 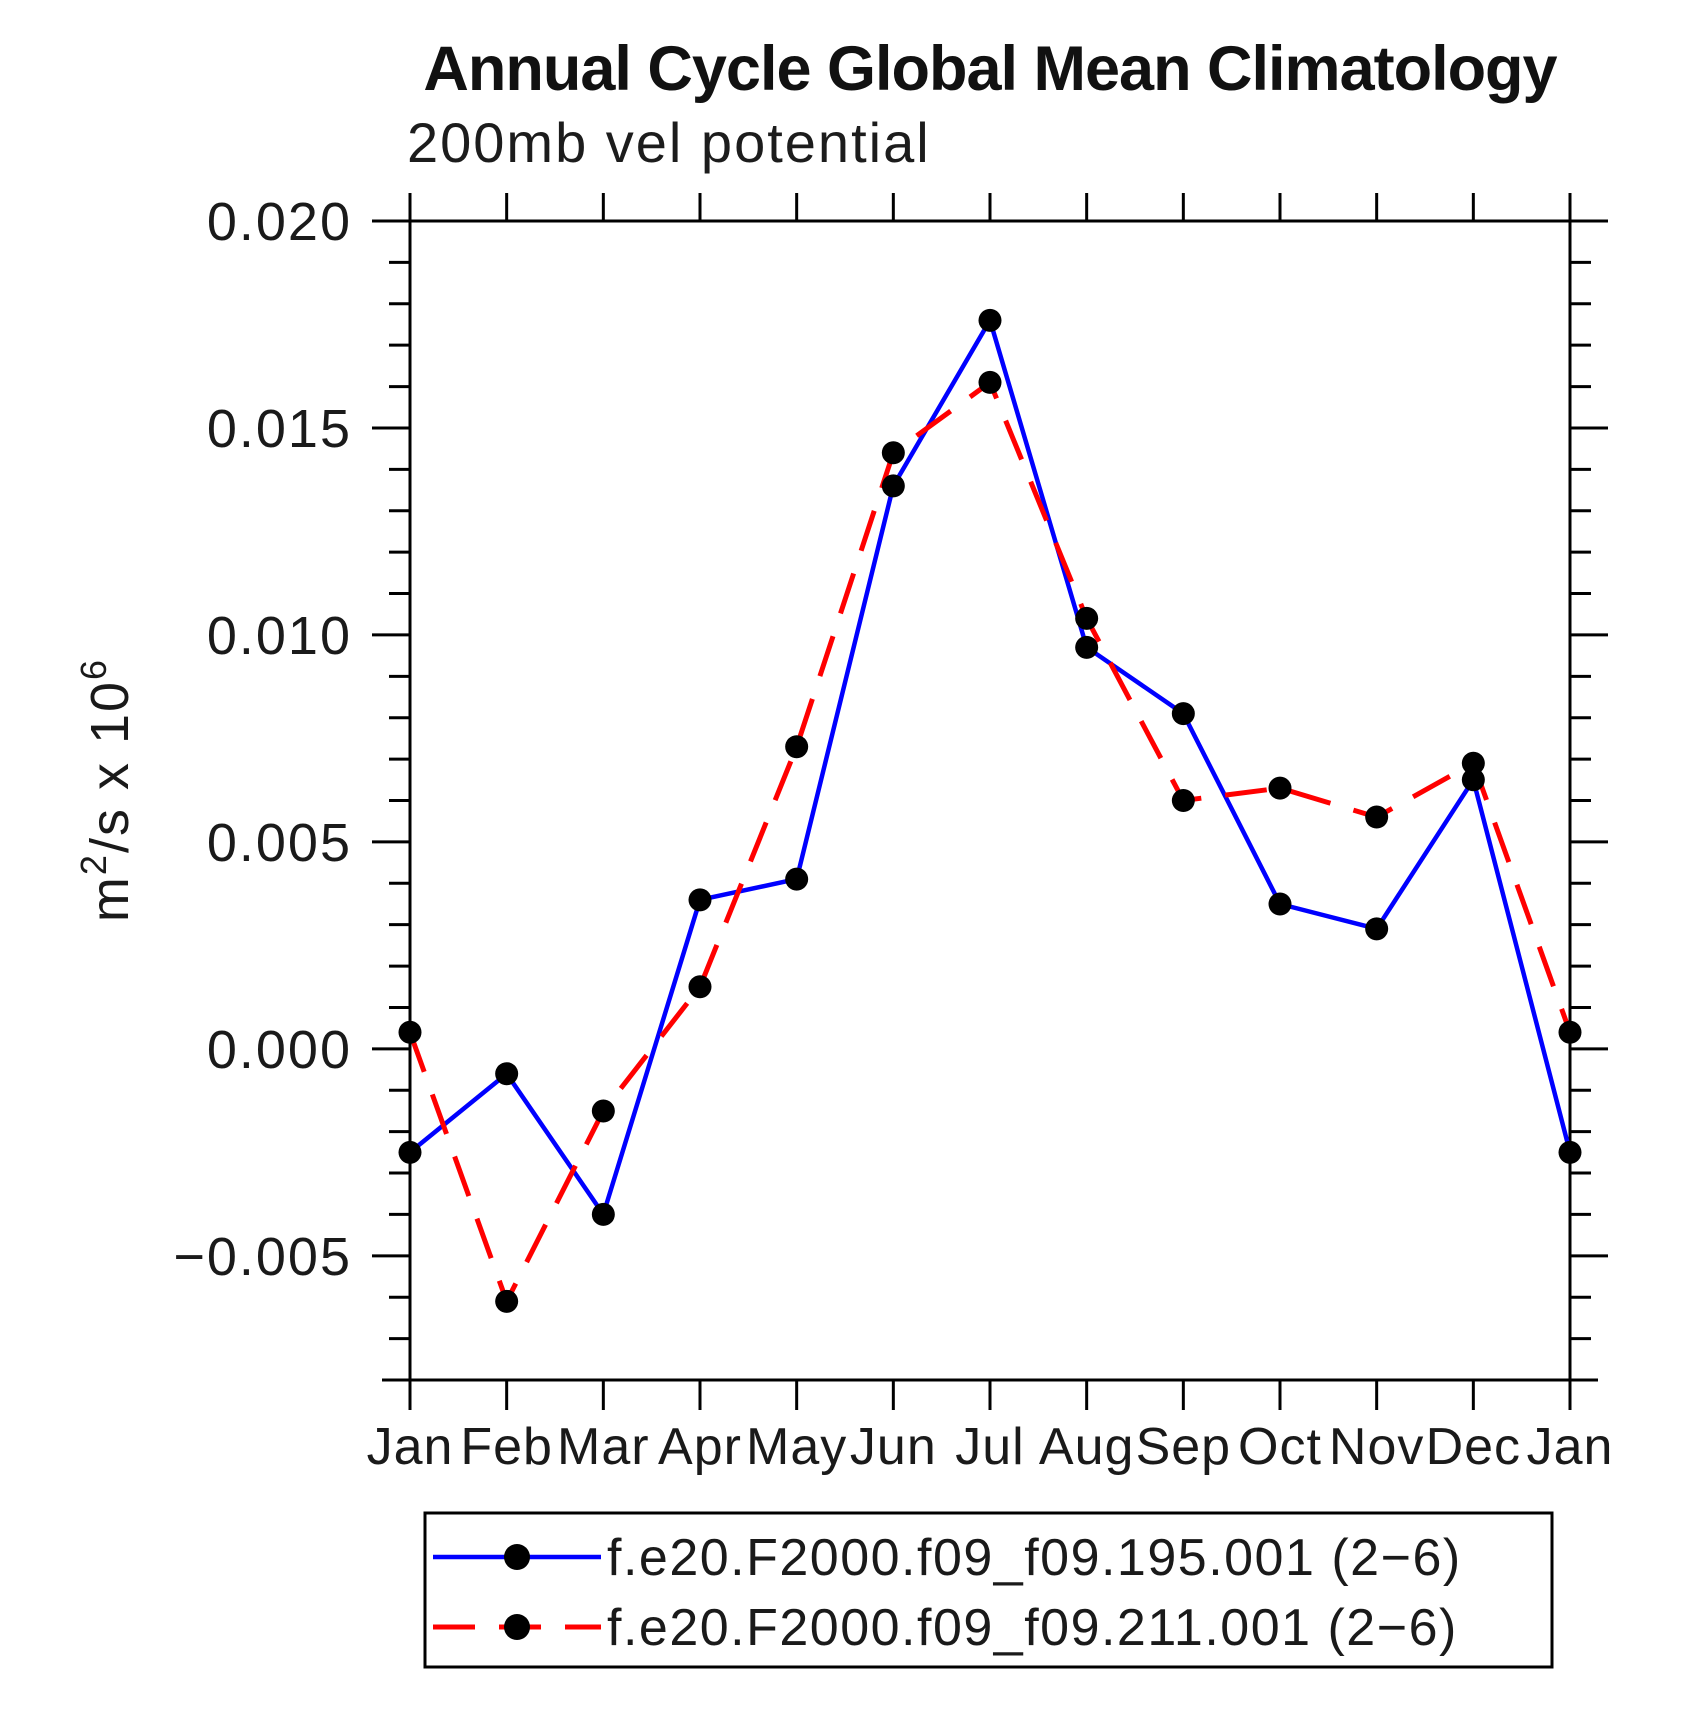 What do you see at coordinates (262, 1257) in the screenshot?
I see `y-tick-label: −0.005` at bounding box center [262, 1257].